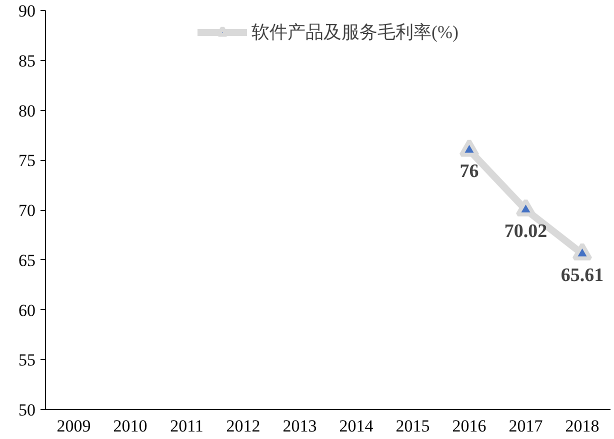 The height and width of the screenshot is (439, 614). Describe the element at coordinates (299, 426) in the screenshot. I see `x-tick-label: 2013` at that location.